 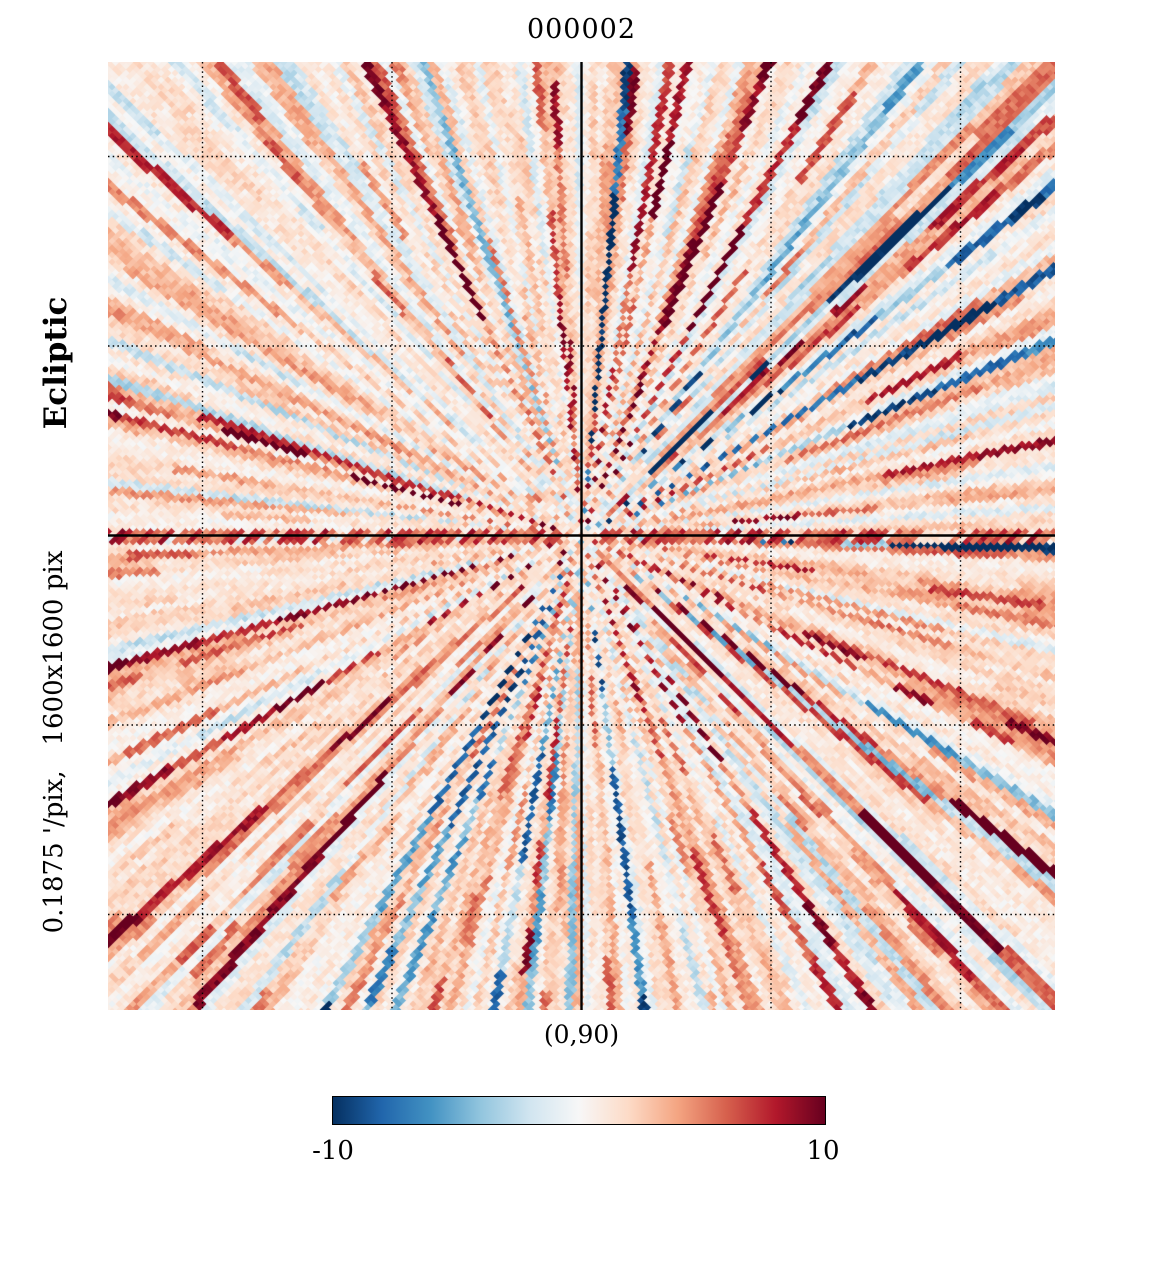 What do you see at coordinates (54, 742) in the screenshot?
I see `resolution-label: 0.1875 '/pix, 1600x1600 pix` at bounding box center [54, 742].